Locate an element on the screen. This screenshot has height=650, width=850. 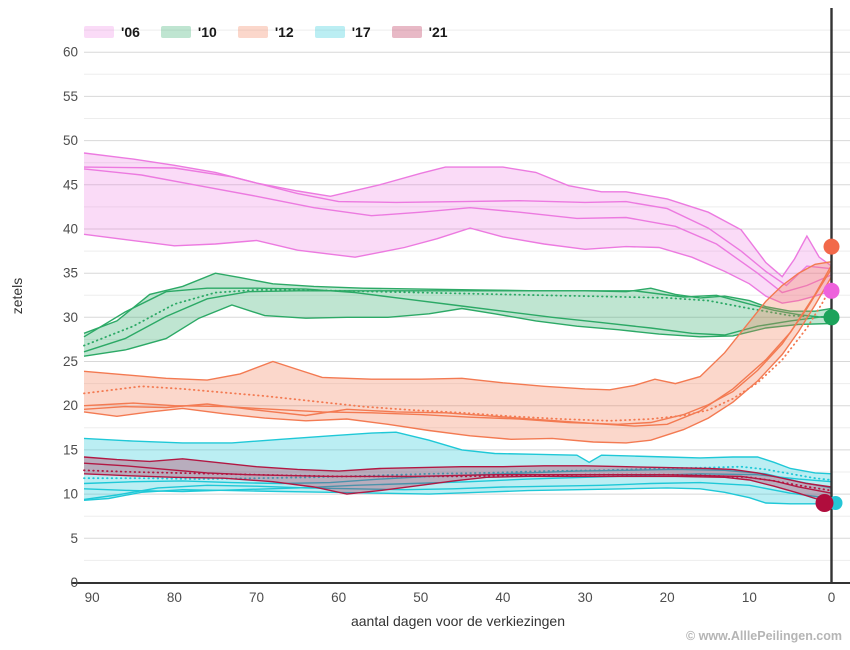
legend-item-12: '12 is located at coordinates (265, 32).